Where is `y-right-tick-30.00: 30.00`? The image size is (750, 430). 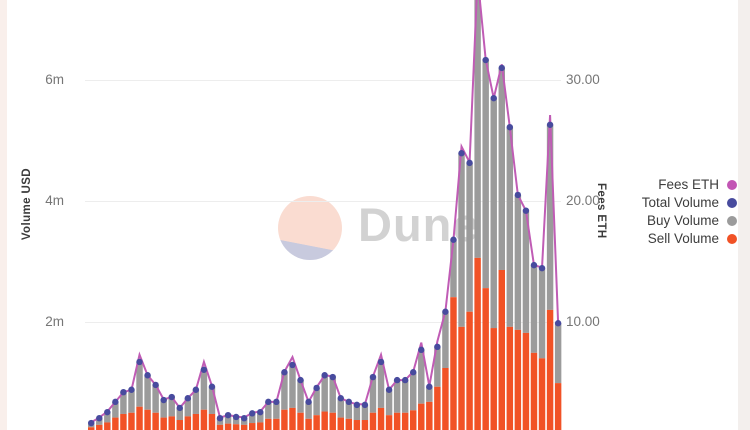 y-right-tick-30.00: 30.00 is located at coordinates (583, 79).